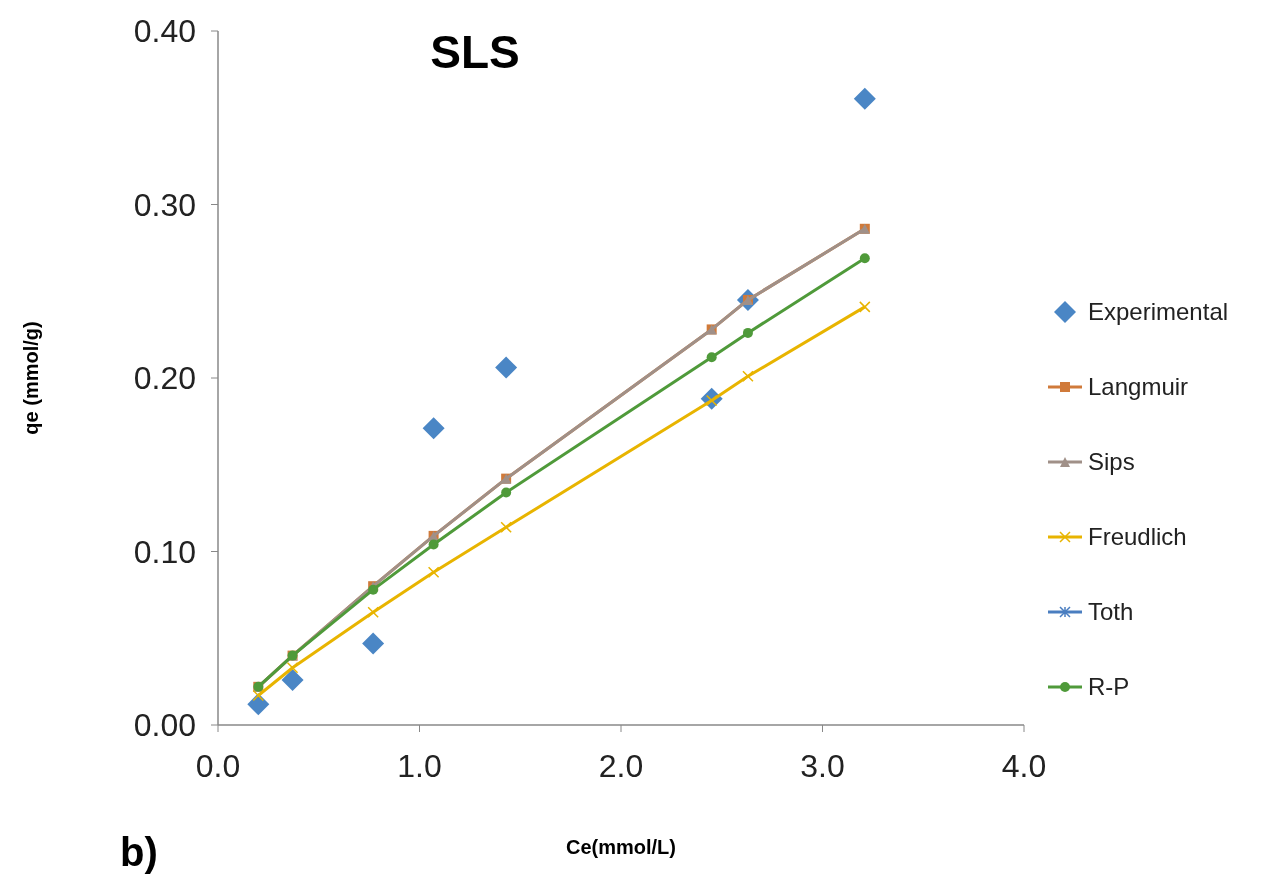  I want to click on legend-label: R-P, so click(1109, 687).